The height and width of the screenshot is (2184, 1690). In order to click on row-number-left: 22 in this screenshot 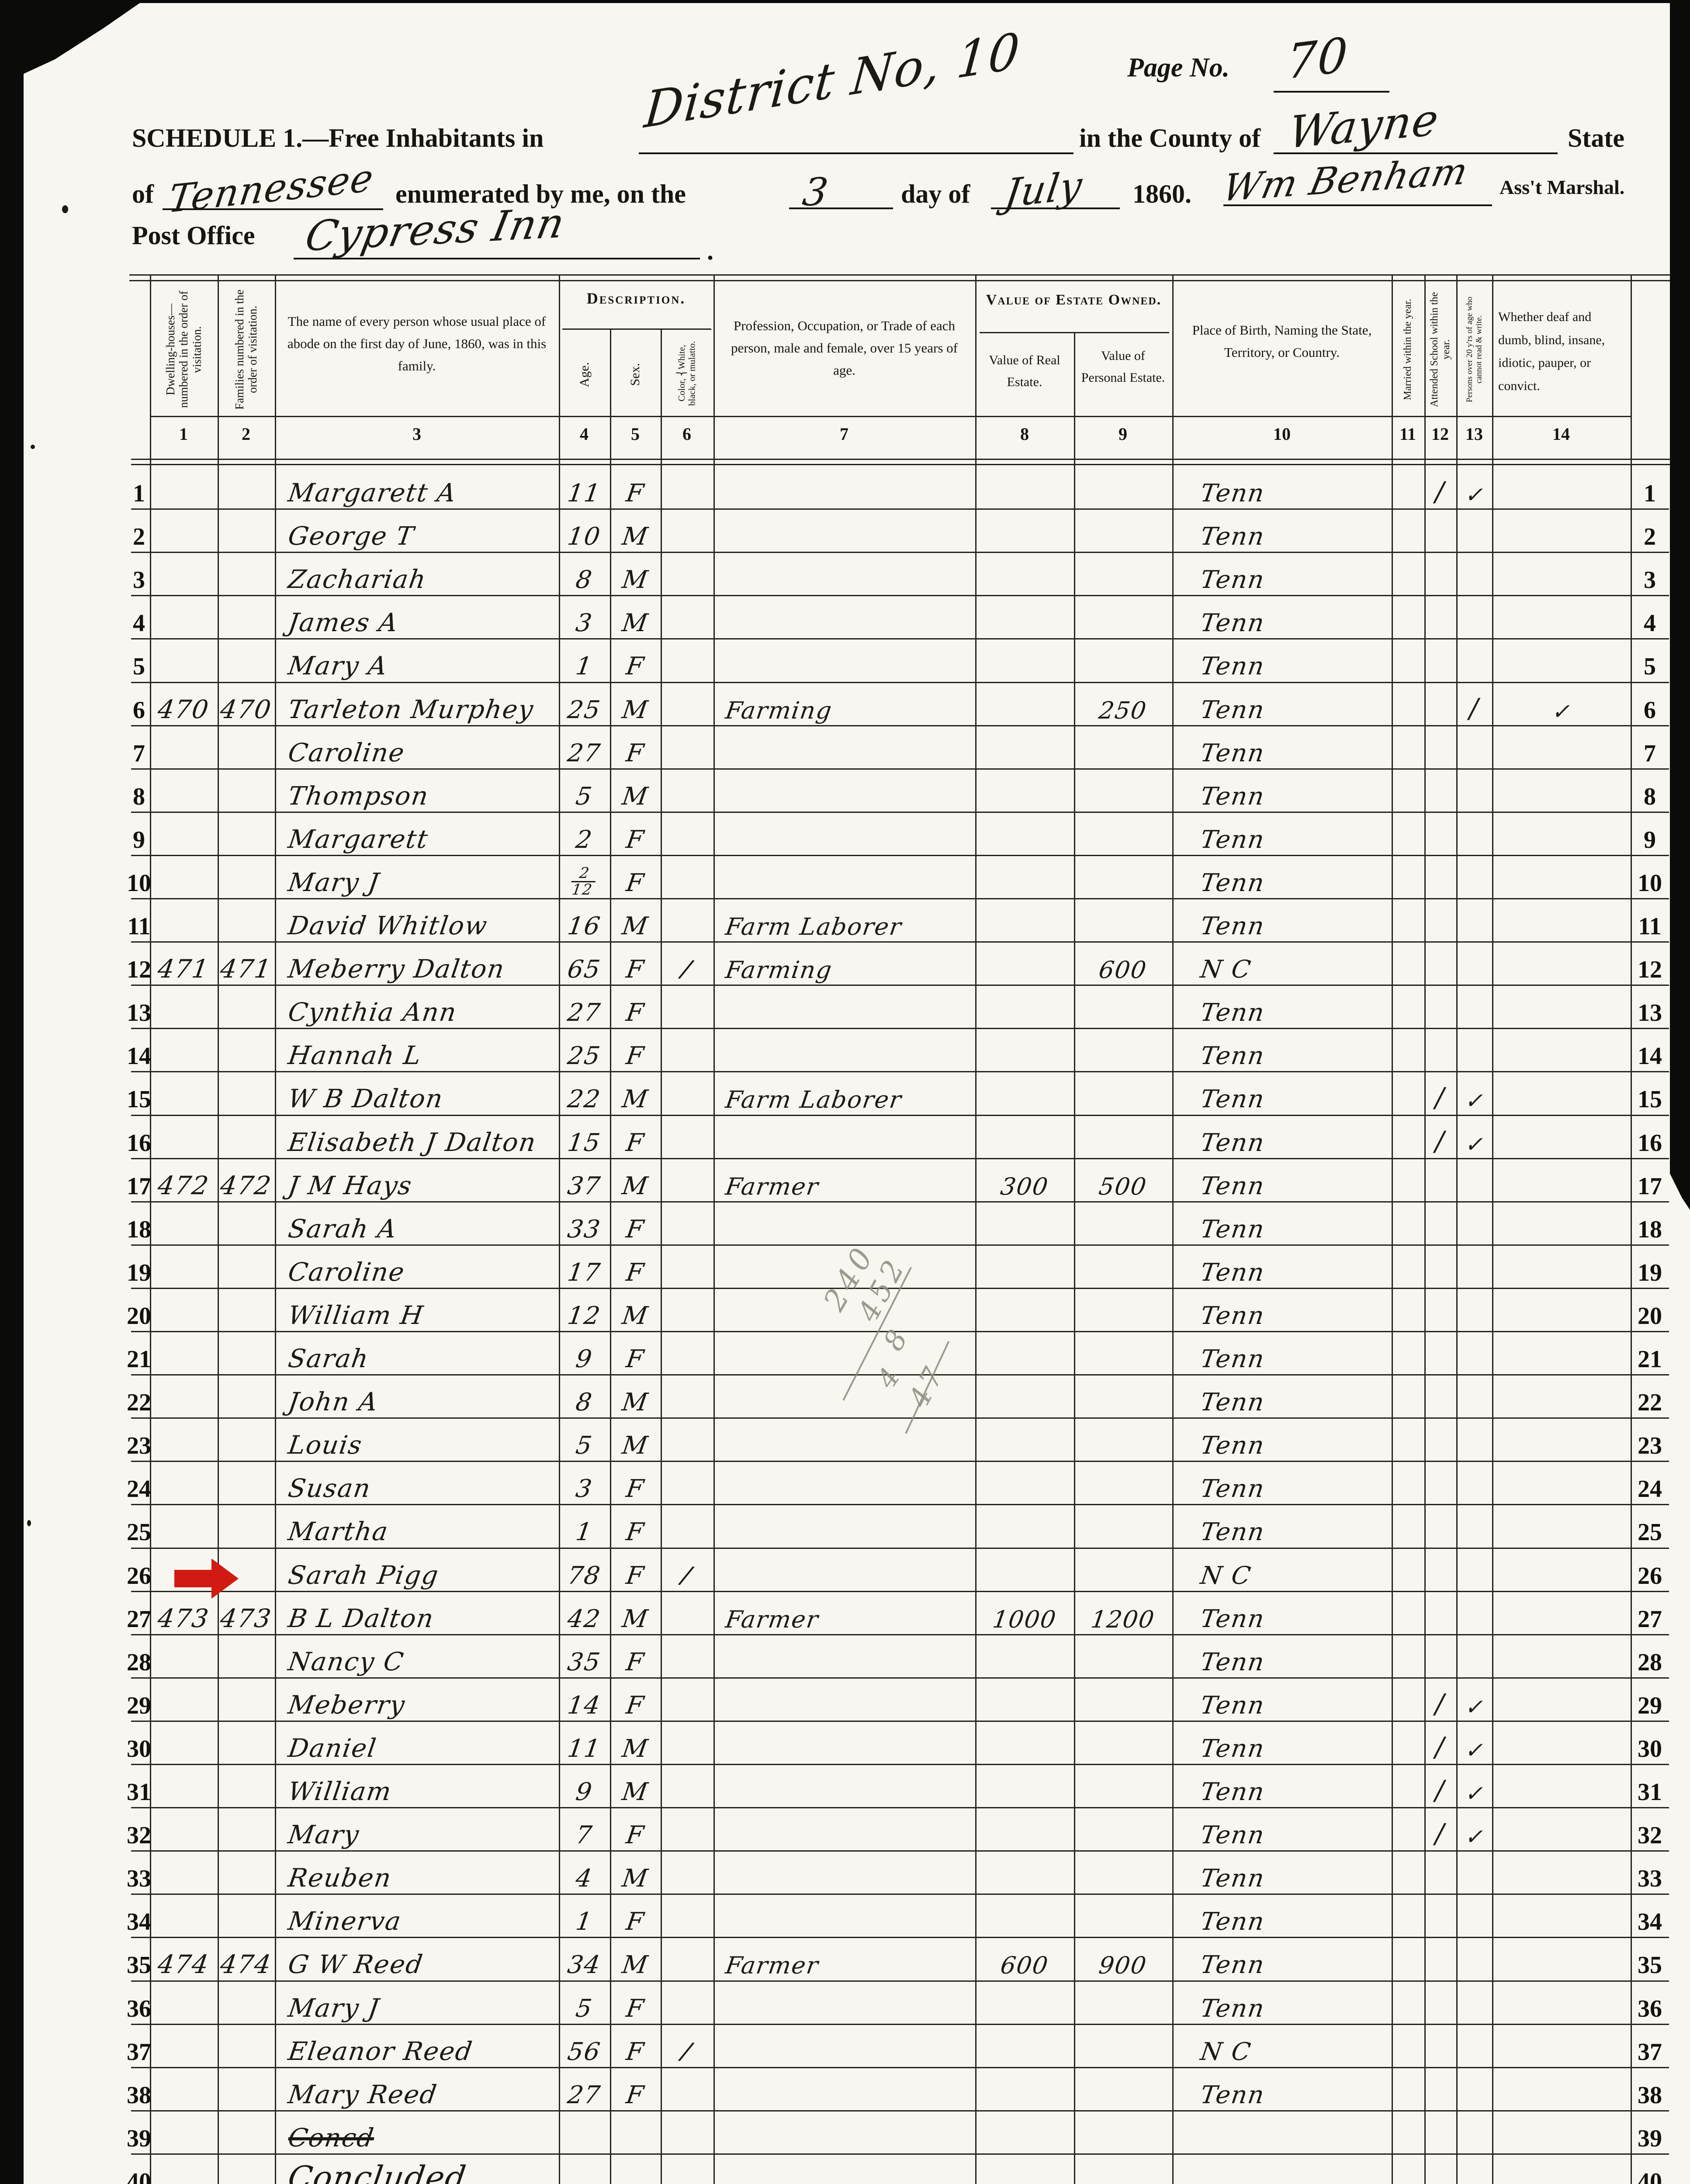, I will do `click(139, 1403)`.